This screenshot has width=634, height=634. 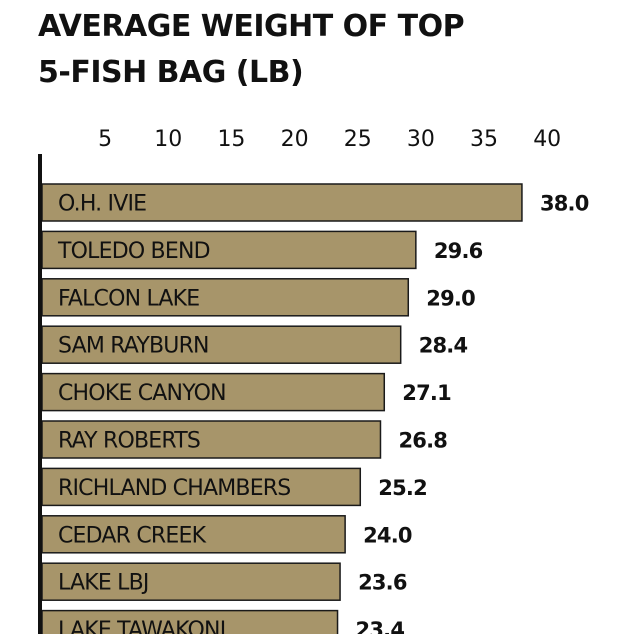 What do you see at coordinates (458, 251) in the screenshot?
I see `bar-value-label: 29.6` at bounding box center [458, 251].